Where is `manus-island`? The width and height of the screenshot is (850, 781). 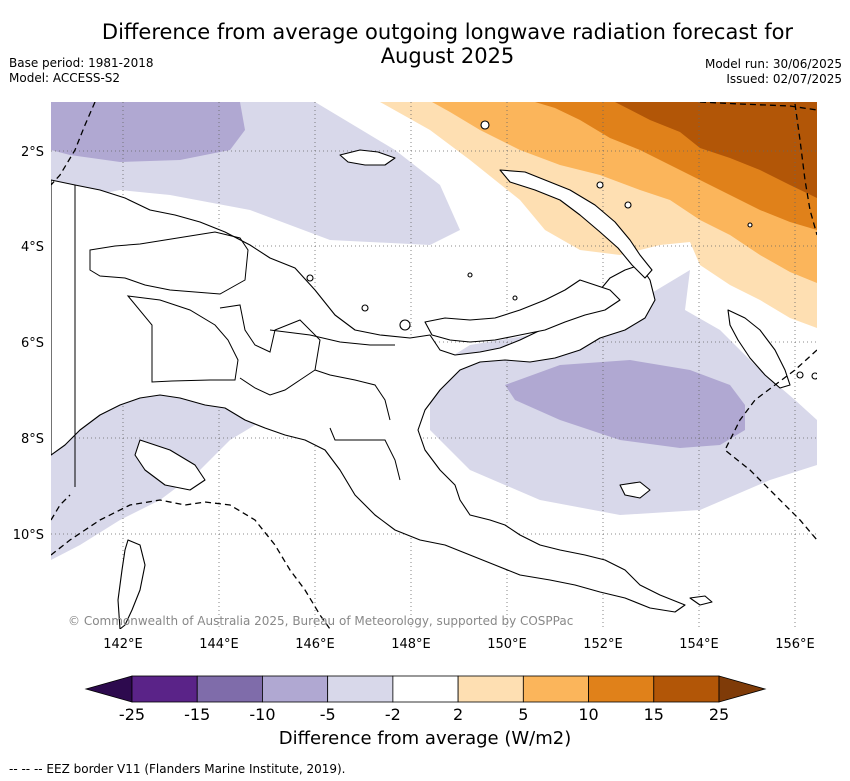
manus-island is located at coordinates (367, 157).